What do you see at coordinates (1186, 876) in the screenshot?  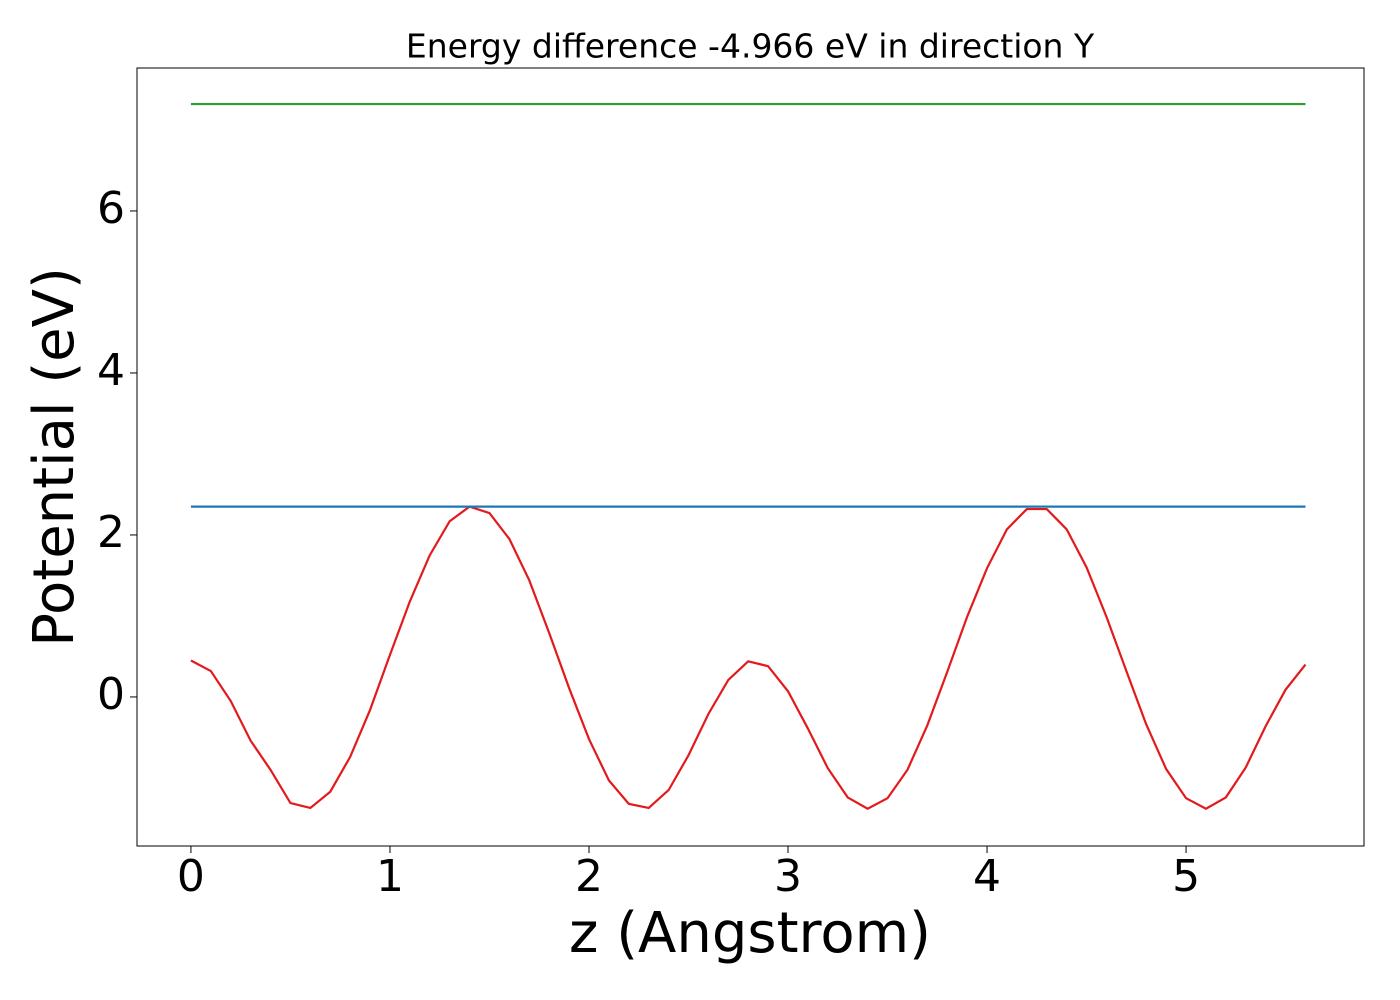 I see `x-tick-label: 5` at bounding box center [1186, 876].